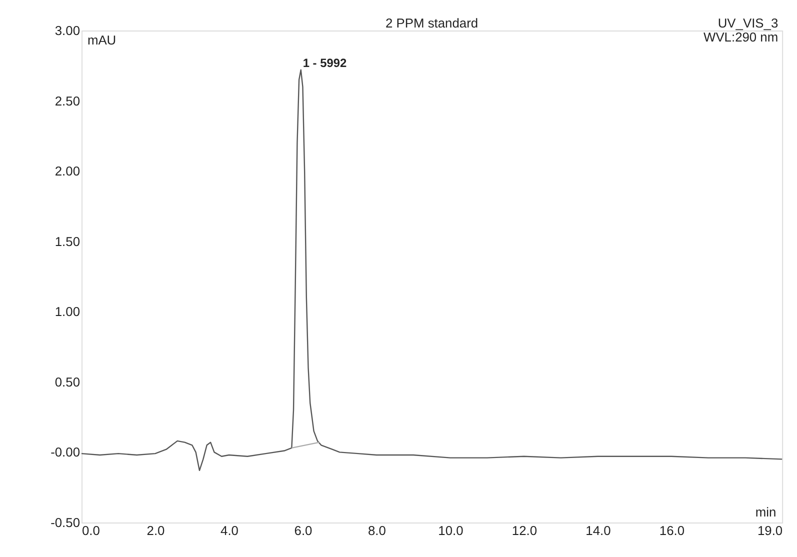 This screenshot has height=557, width=797. What do you see at coordinates (67, 30) in the screenshot?
I see `y-tick-label: 3.00` at bounding box center [67, 30].